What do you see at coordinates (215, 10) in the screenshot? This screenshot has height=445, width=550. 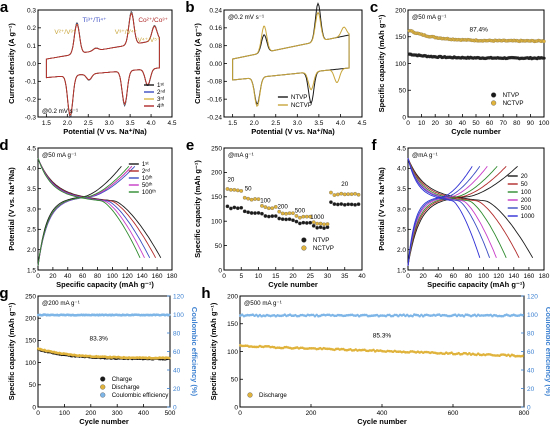 I see `y-tick-label: 0.24` at bounding box center [215, 10].